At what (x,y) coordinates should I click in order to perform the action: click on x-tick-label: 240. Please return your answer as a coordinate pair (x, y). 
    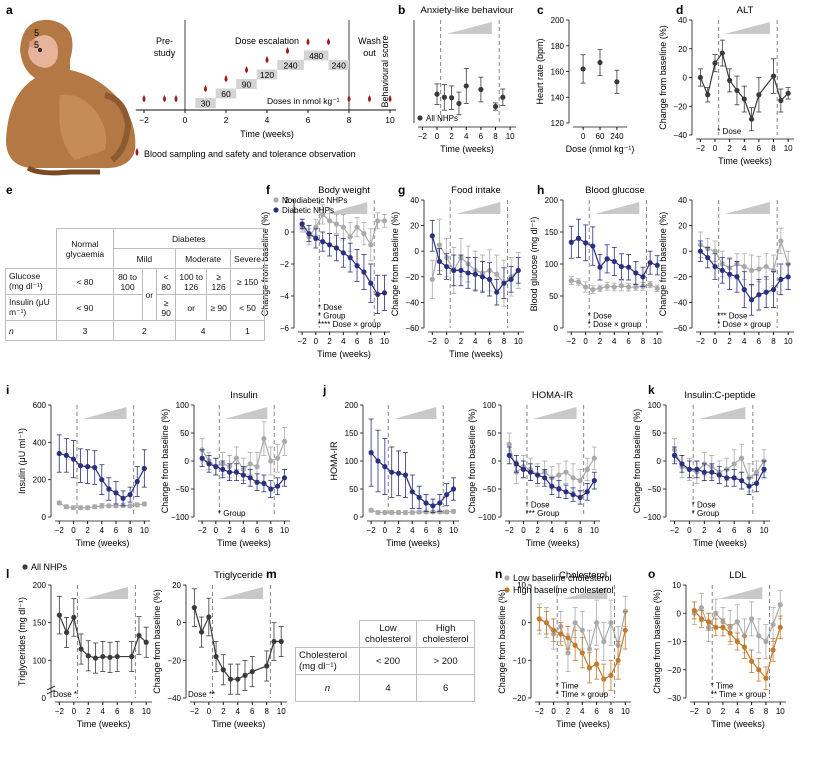
    Looking at the image, I should click on (617, 136).